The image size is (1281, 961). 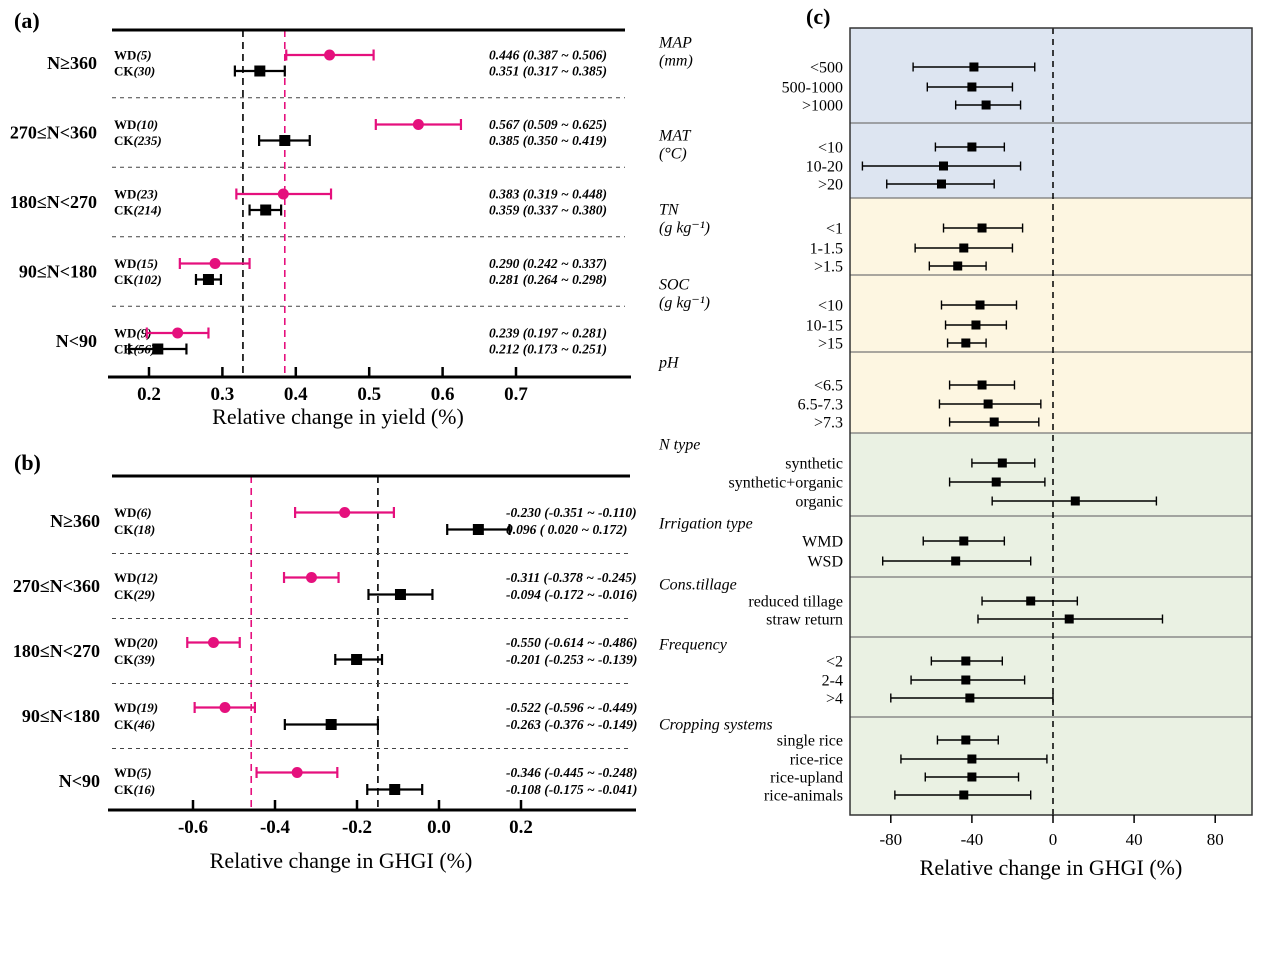 What do you see at coordinates (223, 394) in the screenshot?
I see `panel-a-tick-label: 0.3` at bounding box center [223, 394].